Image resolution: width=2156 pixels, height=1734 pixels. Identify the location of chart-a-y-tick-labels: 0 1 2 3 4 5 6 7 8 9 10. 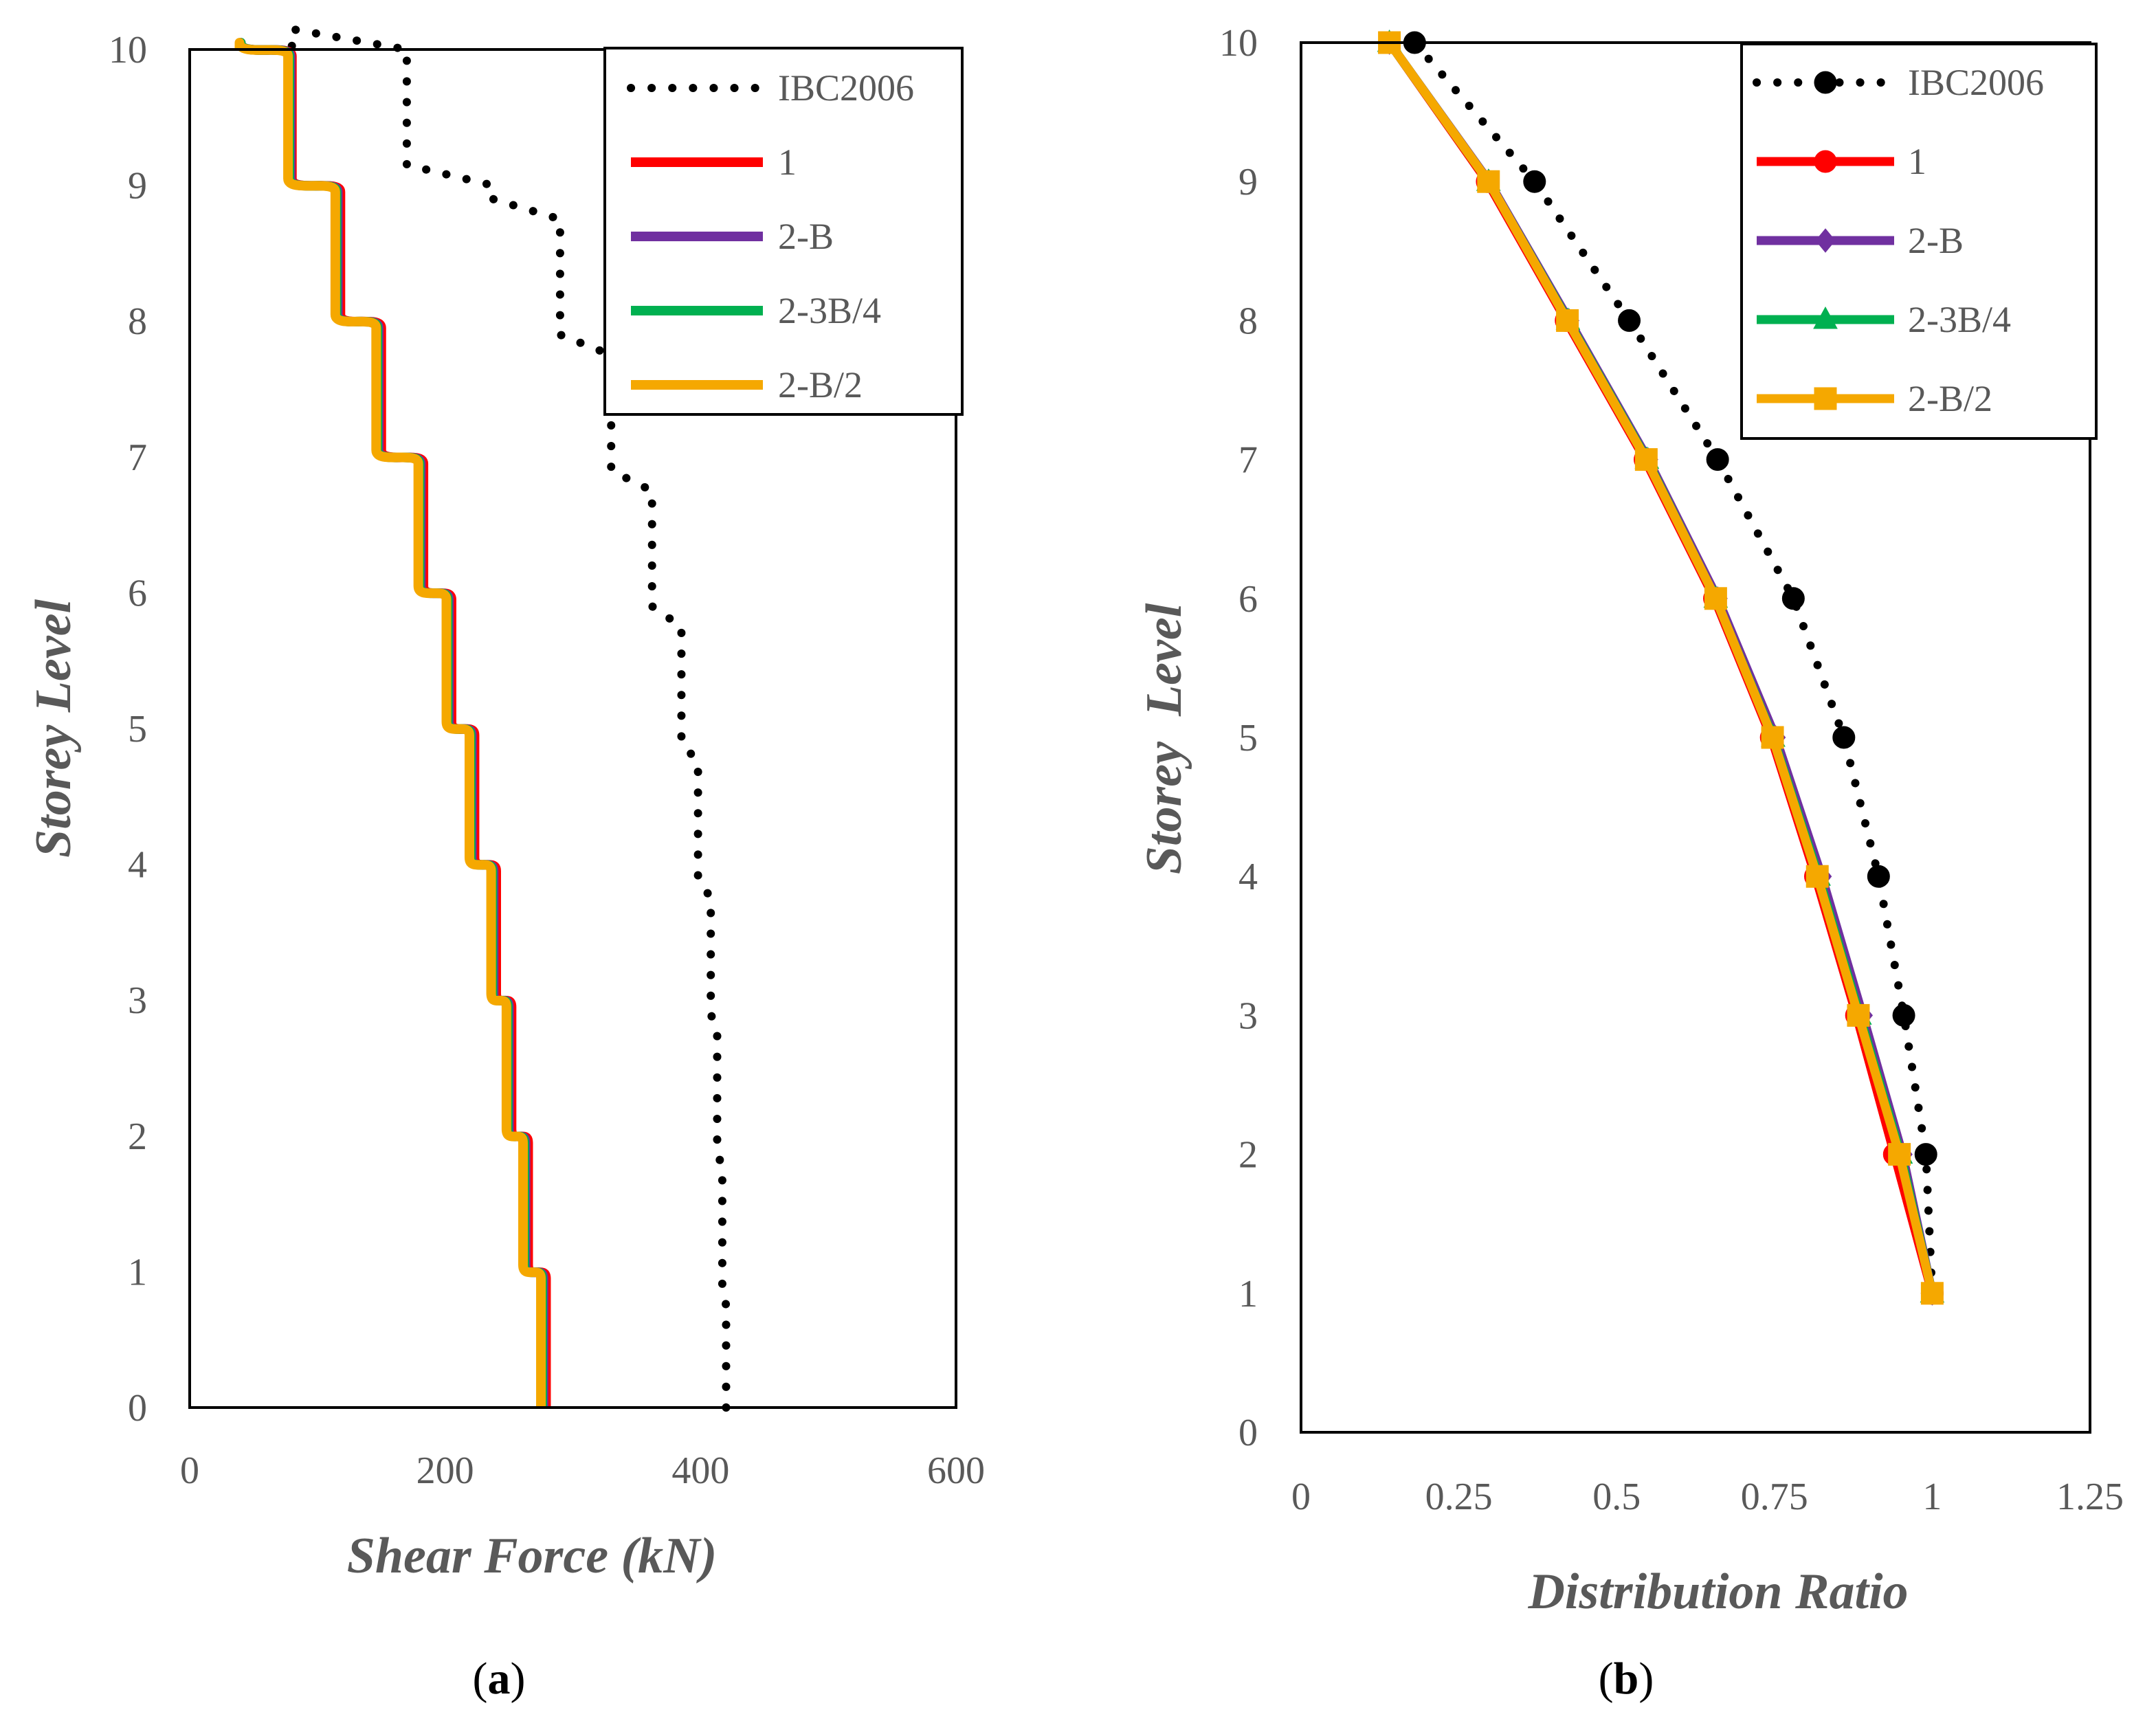
(128, 729).